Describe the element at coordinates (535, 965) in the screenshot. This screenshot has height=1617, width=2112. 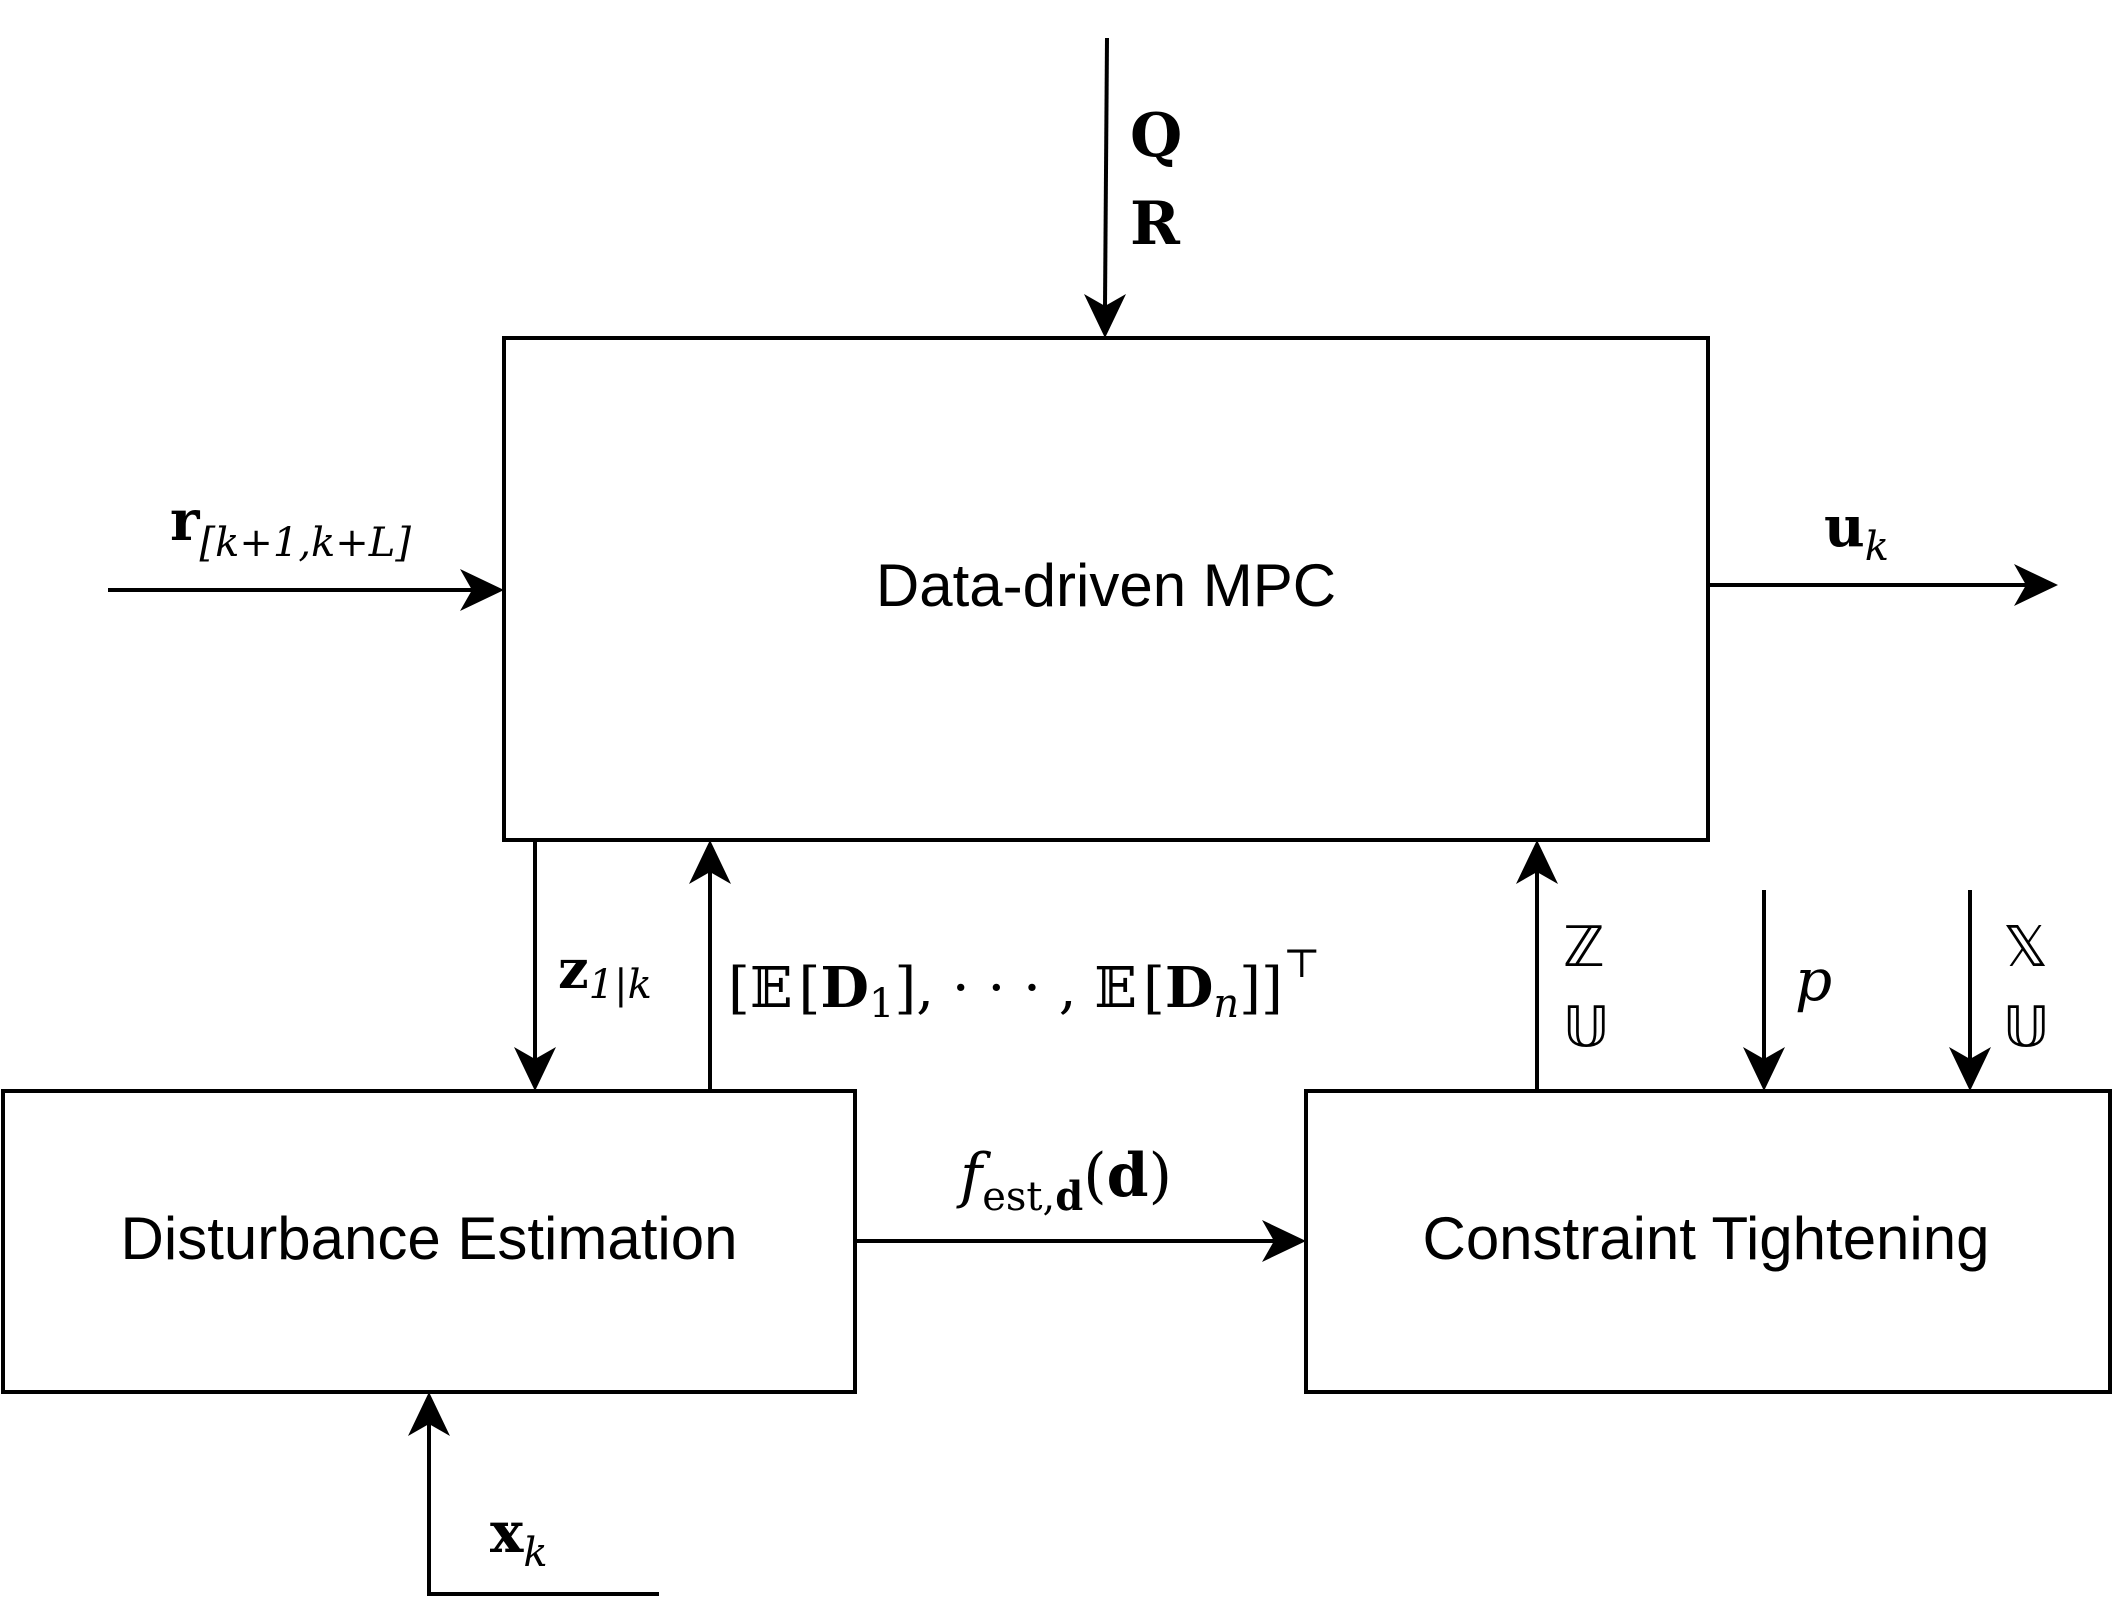
I see `z-estimate-arrow` at that location.